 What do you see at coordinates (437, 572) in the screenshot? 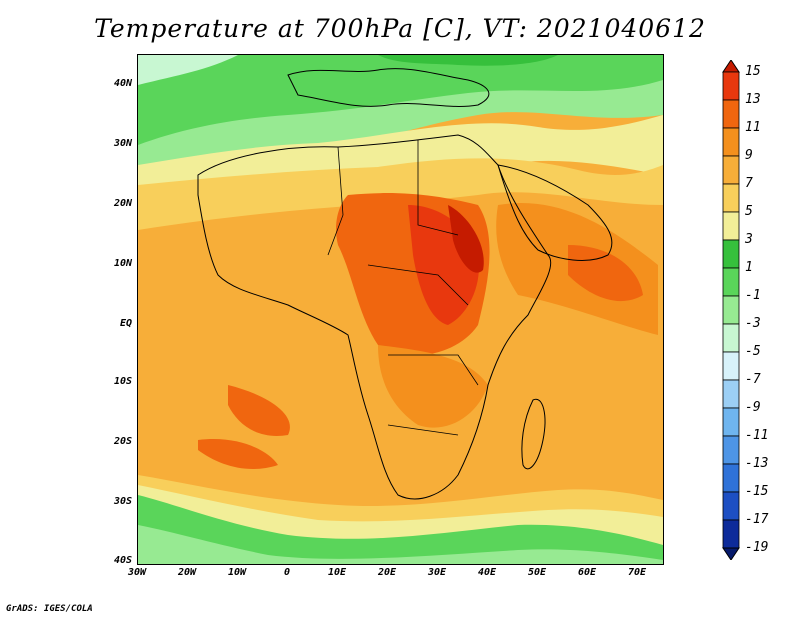
I see `lon-label: 30E` at bounding box center [437, 572].